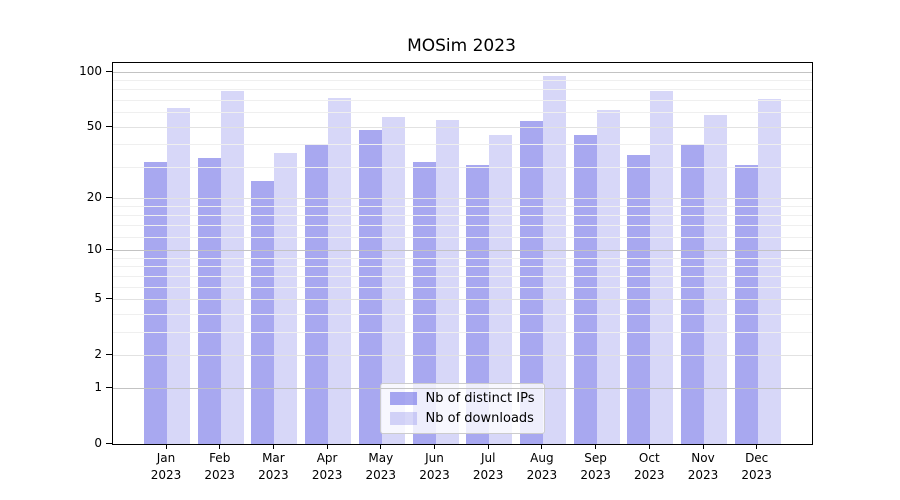 The image size is (900, 500). Describe the element at coordinates (639, 299) in the screenshot. I see `bar-distinct-ips-oct` at that location.